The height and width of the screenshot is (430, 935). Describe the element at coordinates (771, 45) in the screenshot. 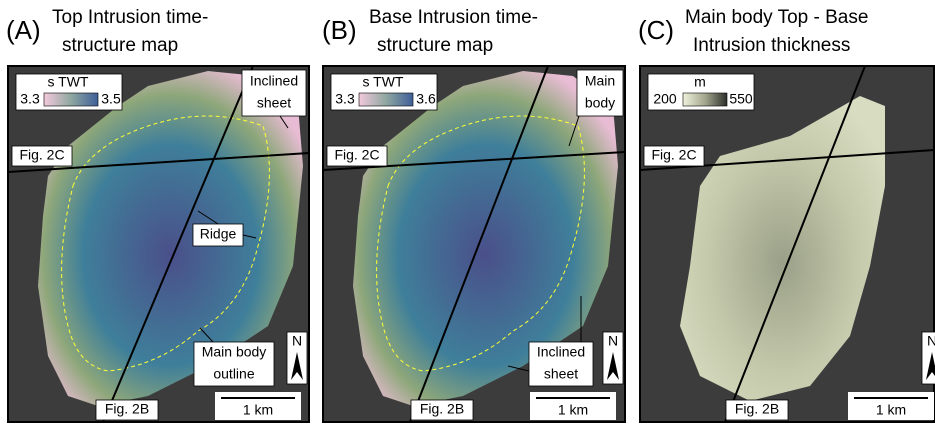

I see `panel-title: Intrusion thickness` at that location.